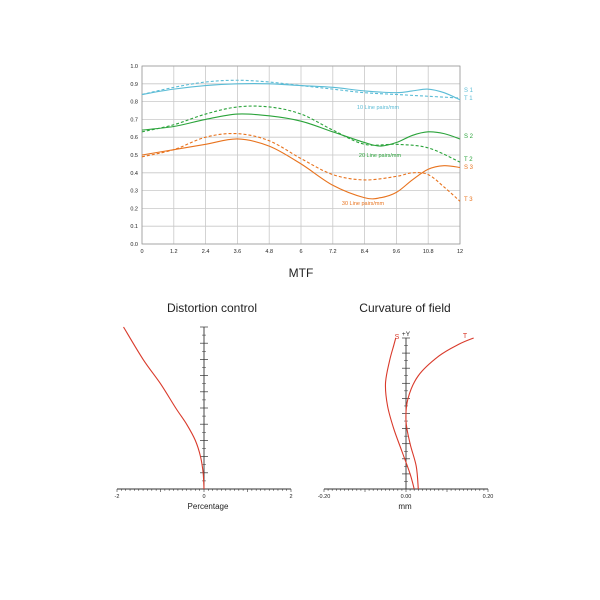 The height and width of the screenshot is (600, 600). Describe the element at coordinates (134, 209) in the screenshot. I see `mtf-y-tick-label: 0.2` at that location.